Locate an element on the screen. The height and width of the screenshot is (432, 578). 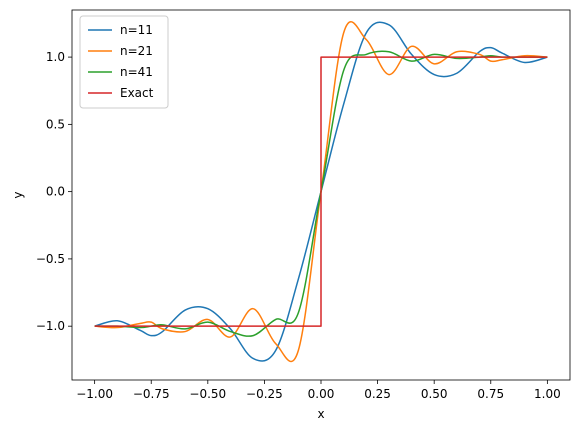
y-tick-label: 0.0 is located at coordinates (55, 192).